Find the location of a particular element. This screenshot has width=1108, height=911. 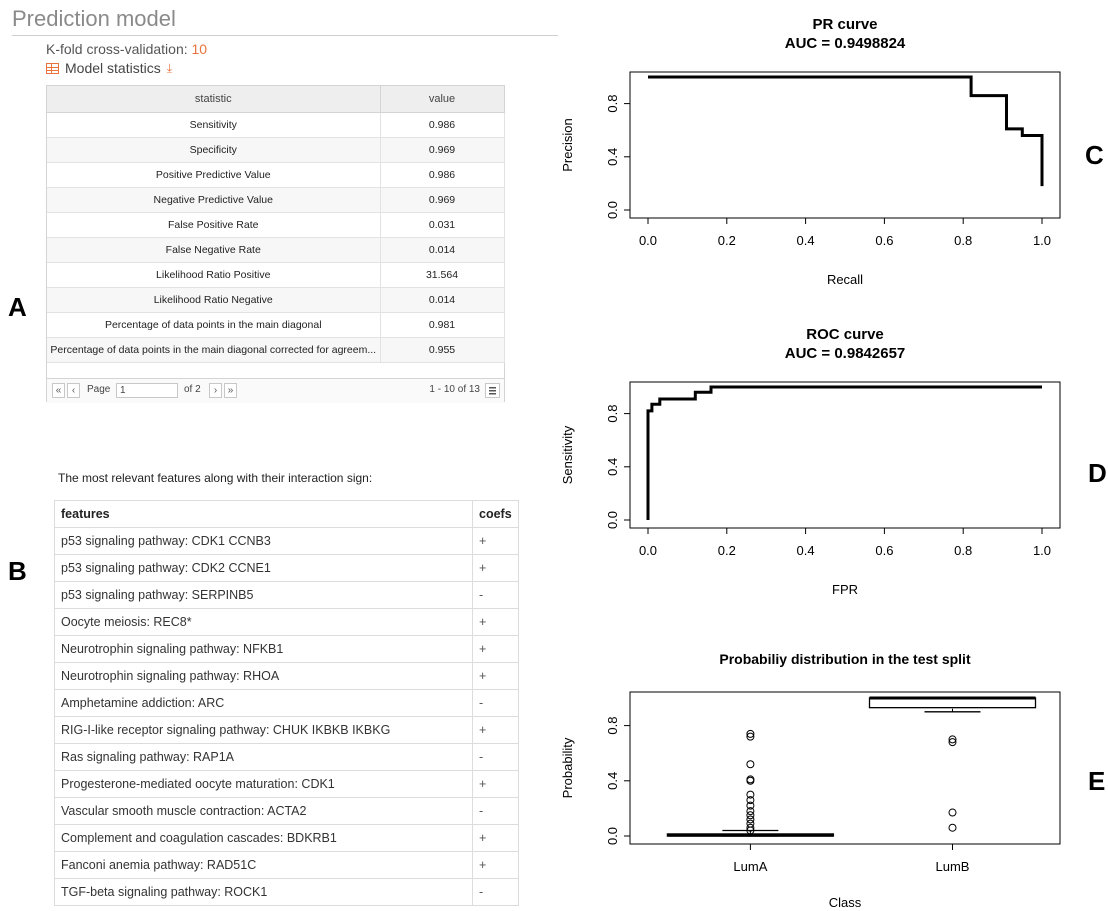

feature-cell: Ras signaling pathway: RAP1A is located at coordinates (263, 757).